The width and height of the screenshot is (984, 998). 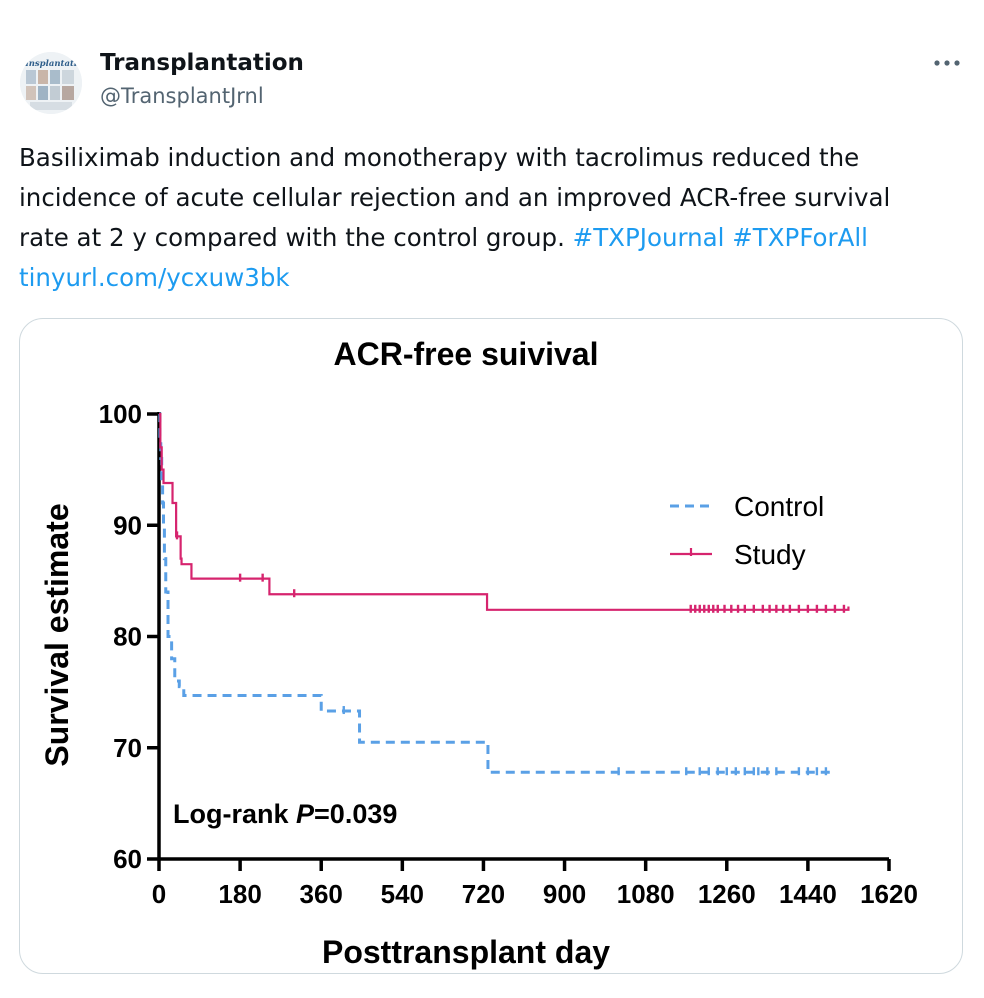 I want to click on author-avatar: Transplantation, so click(x=51, y=83).